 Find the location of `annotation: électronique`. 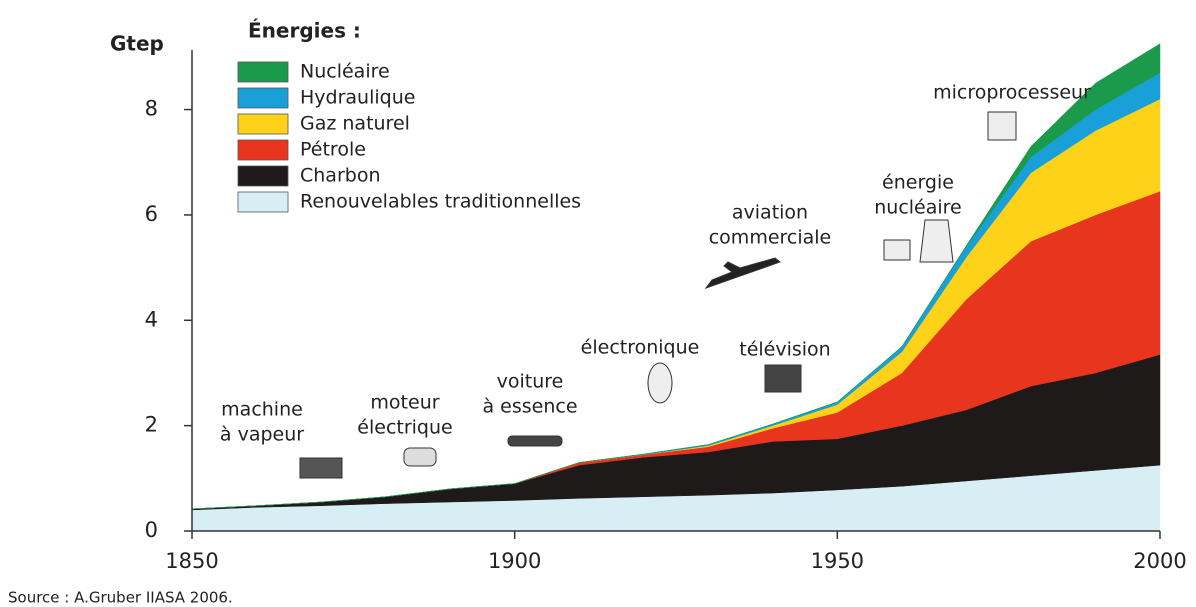

annotation: électronique is located at coordinates (640, 348).